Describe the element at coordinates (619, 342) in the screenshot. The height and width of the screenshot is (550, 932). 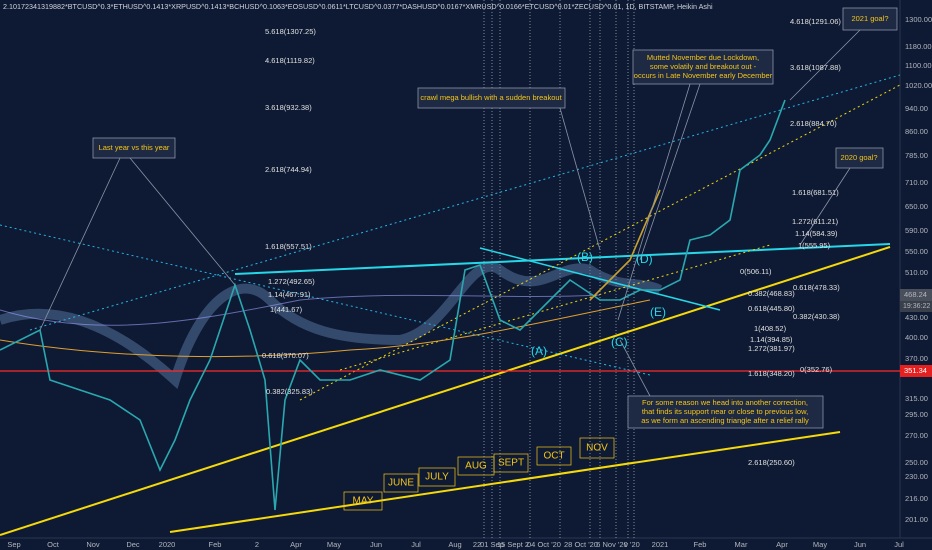
I see `wave-label: (C)` at that location.